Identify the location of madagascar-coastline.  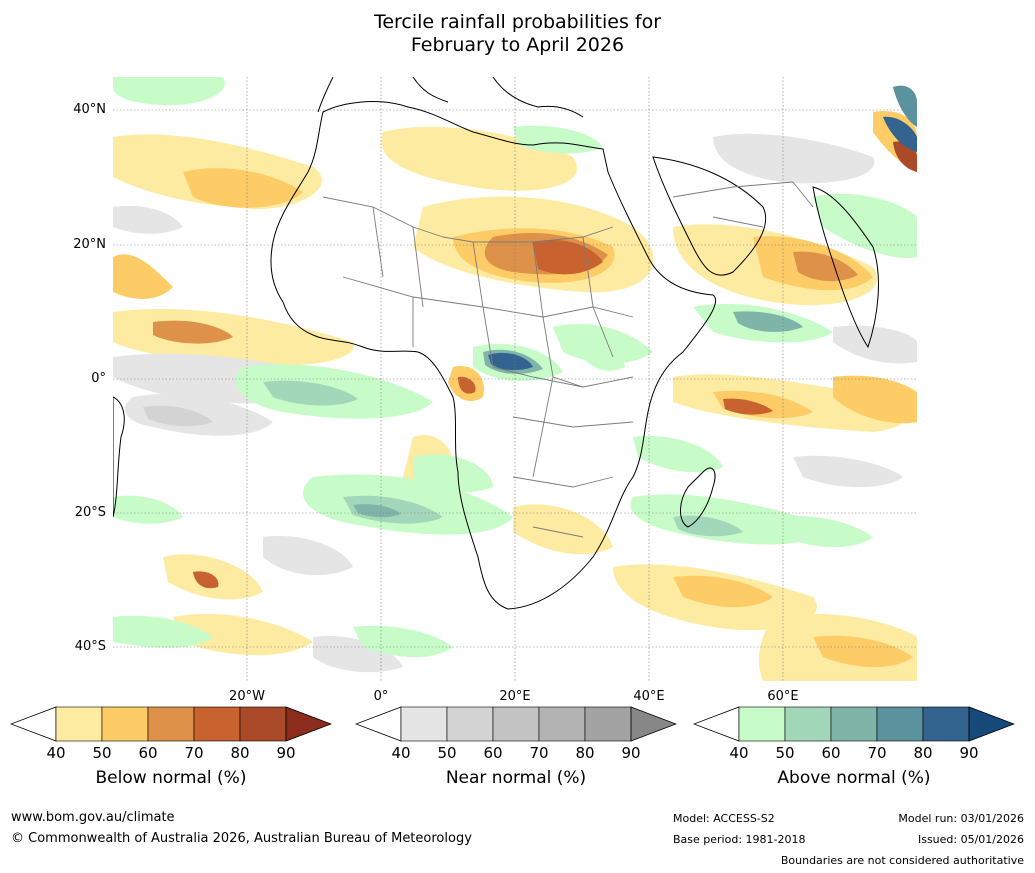
(698, 497).